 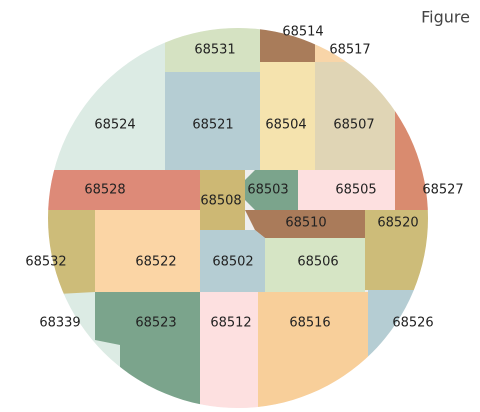 I want to click on zip-label: 68521, so click(x=212, y=125).